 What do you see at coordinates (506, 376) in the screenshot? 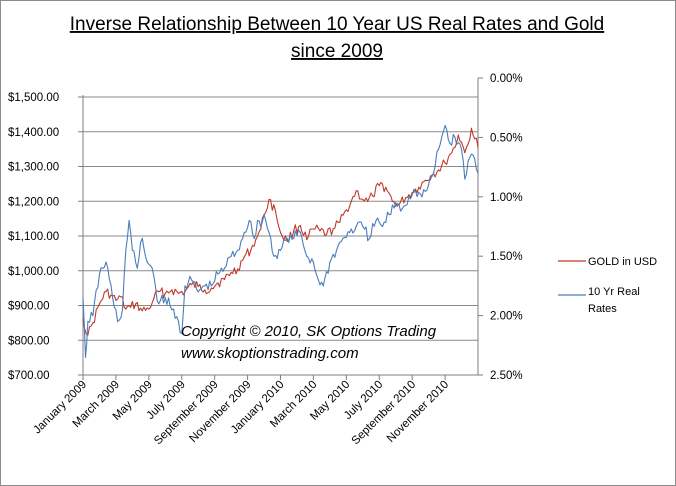
I see `right-tick-label: 2.50%` at bounding box center [506, 376].